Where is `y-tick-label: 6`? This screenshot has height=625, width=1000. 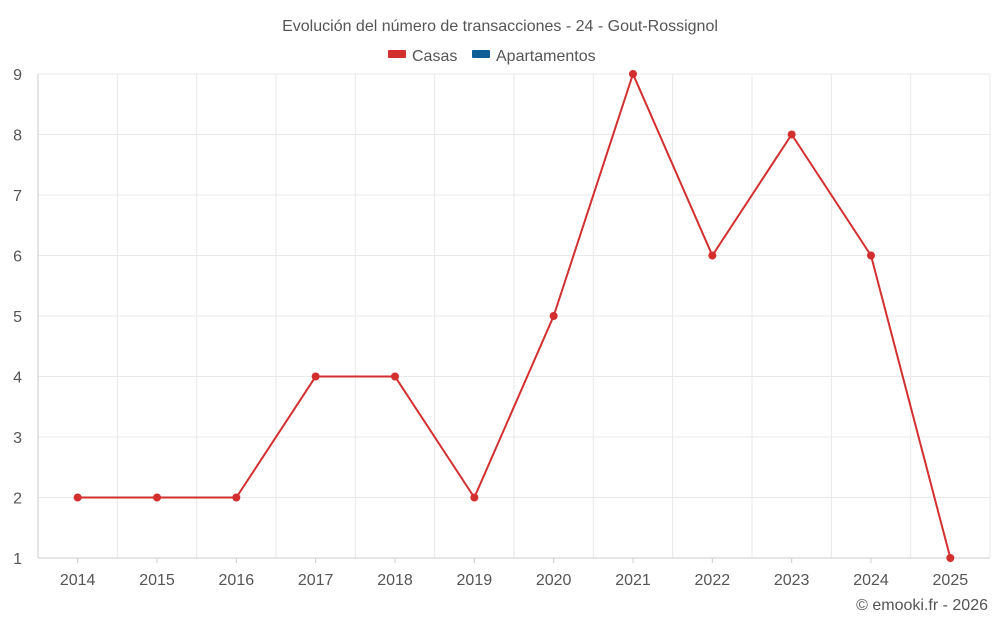
y-tick-label: 6 is located at coordinates (17, 257).